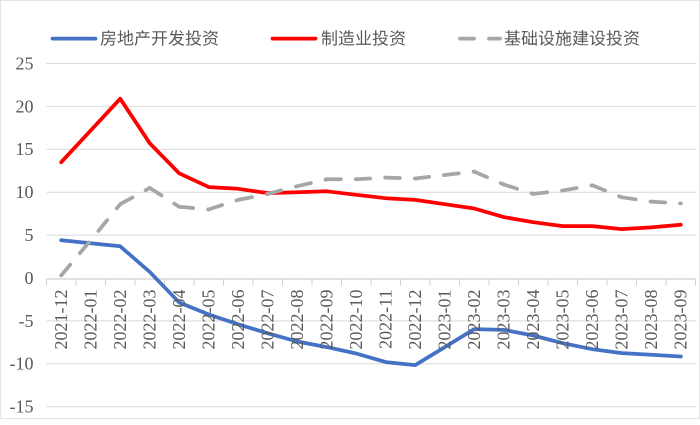 Image resolution: width=700 pixels, height=425 pixels. What do you see at coordinates (563, 320) in the screenshot?
I see `svg-text: 2023-05` at bounding box center [563, 320].